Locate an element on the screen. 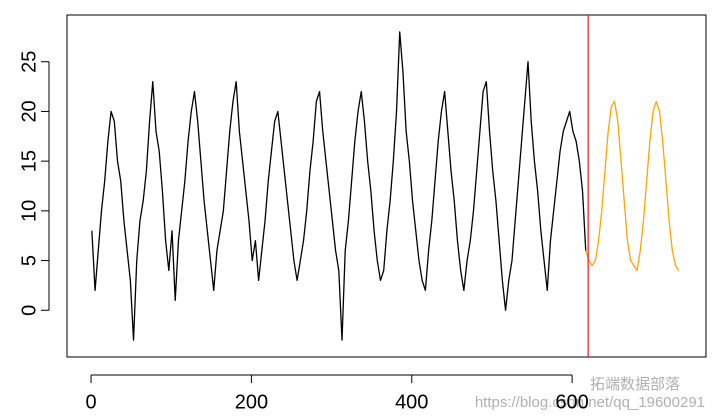 The width and height of the screenshot is (715, 420). x-tick-label: 0 is located at coordinates (90, 402).